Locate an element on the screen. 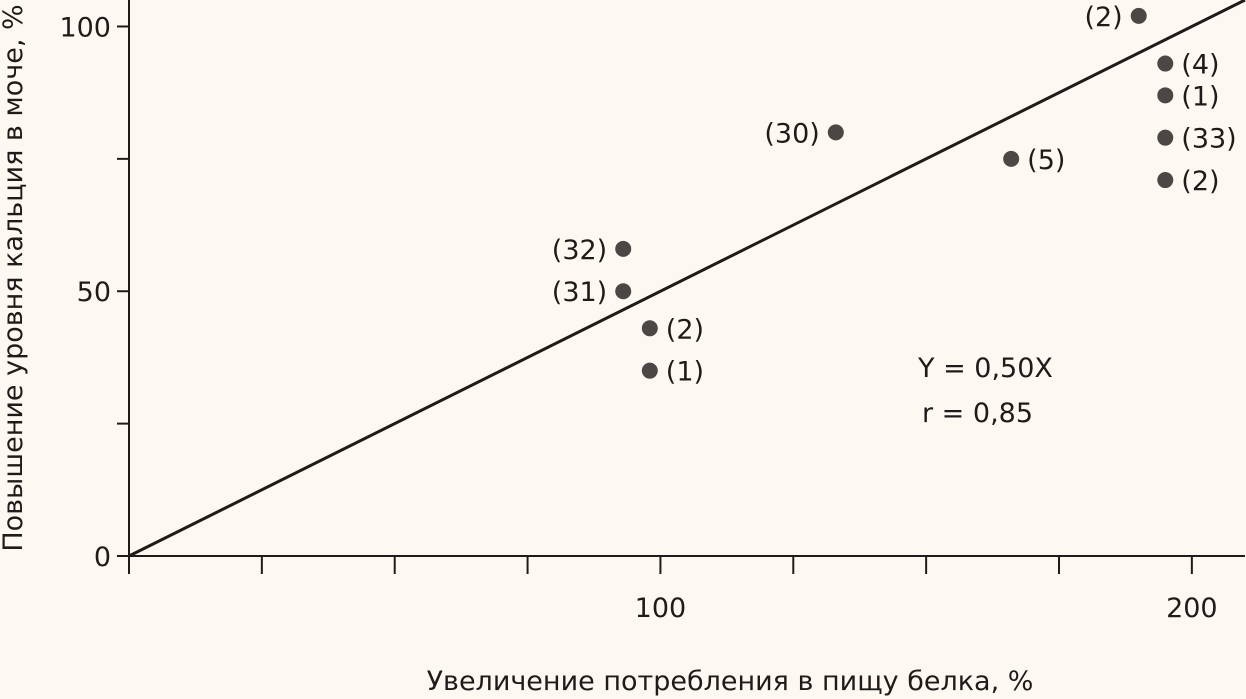 This screenshot has width=1246, height=699. y-tick-label: 0 is located at coordinates (102, 557).